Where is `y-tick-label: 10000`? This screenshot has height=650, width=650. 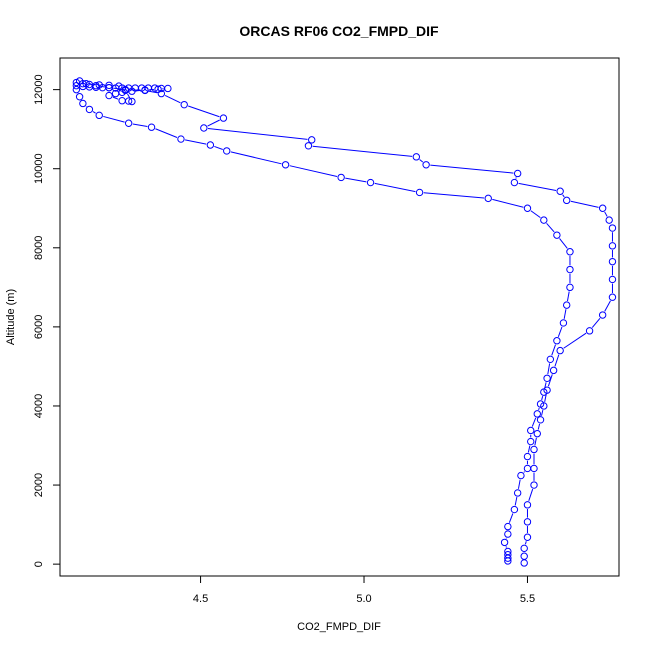 y-tick-label: 10000 is located at coordinates (39, 168).